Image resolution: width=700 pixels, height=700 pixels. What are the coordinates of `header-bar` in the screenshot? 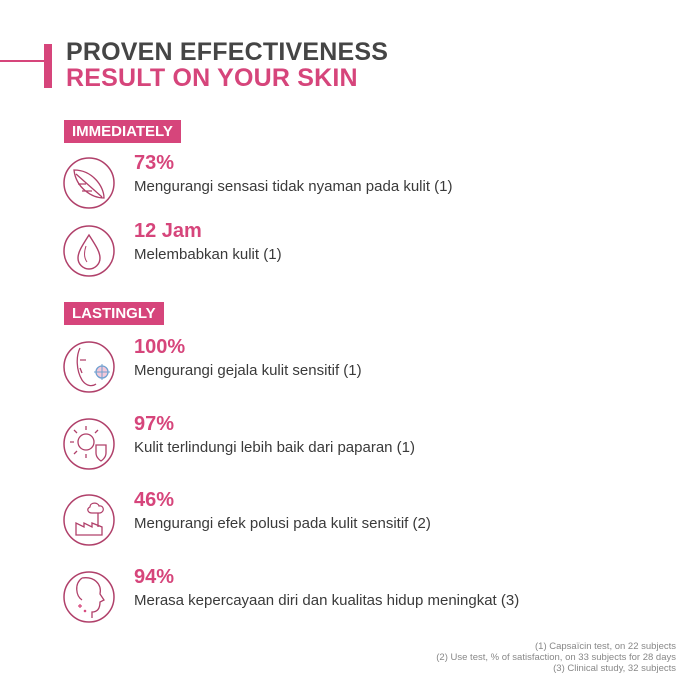 It's located at (48, 66).